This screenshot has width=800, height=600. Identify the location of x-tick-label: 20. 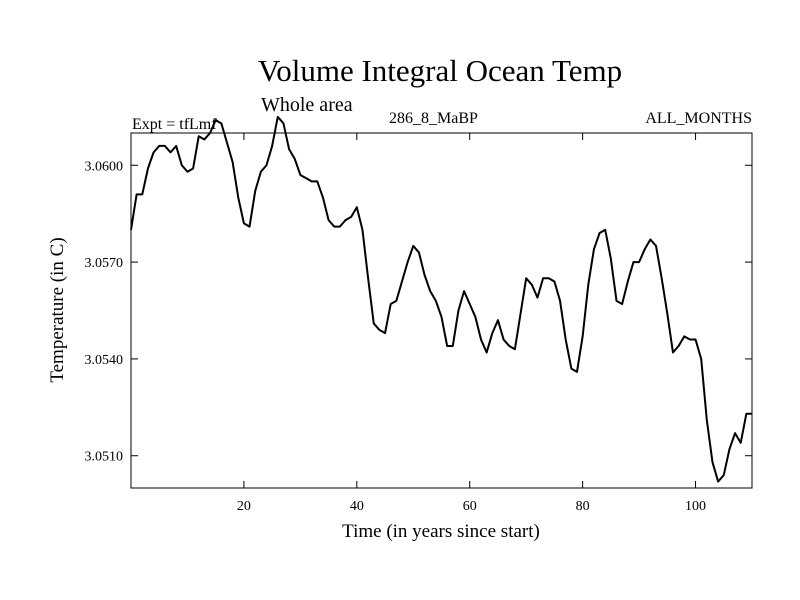
(244, 506).